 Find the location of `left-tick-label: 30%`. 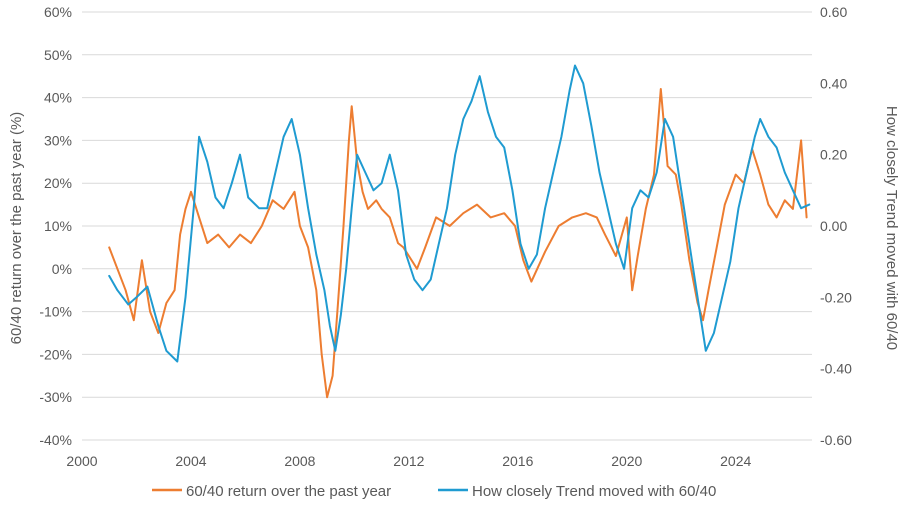

left-tick-label: 30% is located at coordinates (58, 140).